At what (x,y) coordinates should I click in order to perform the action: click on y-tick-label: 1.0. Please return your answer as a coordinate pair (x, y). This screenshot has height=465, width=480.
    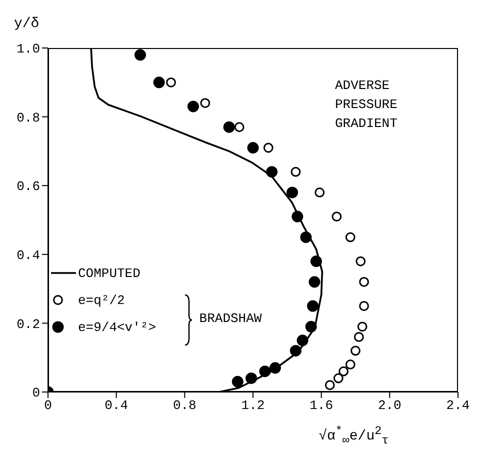
    Looking at the image, I should click on (28, 49).